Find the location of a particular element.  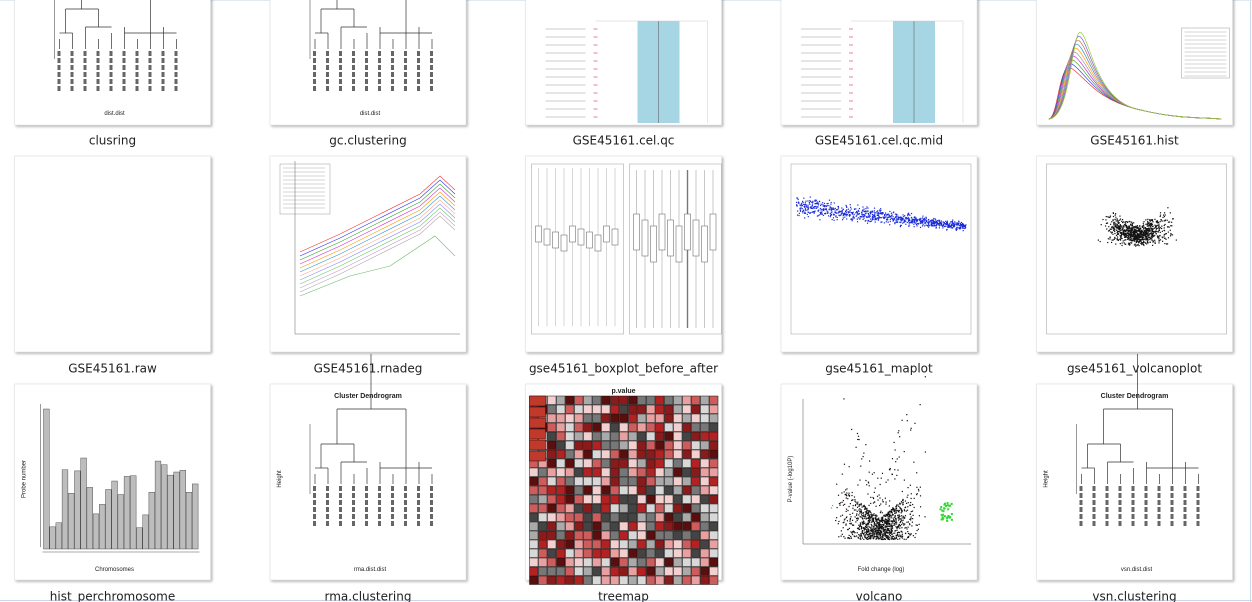

file-item: gse45161_boxplot_before_after is located at coordinates (623, 265).